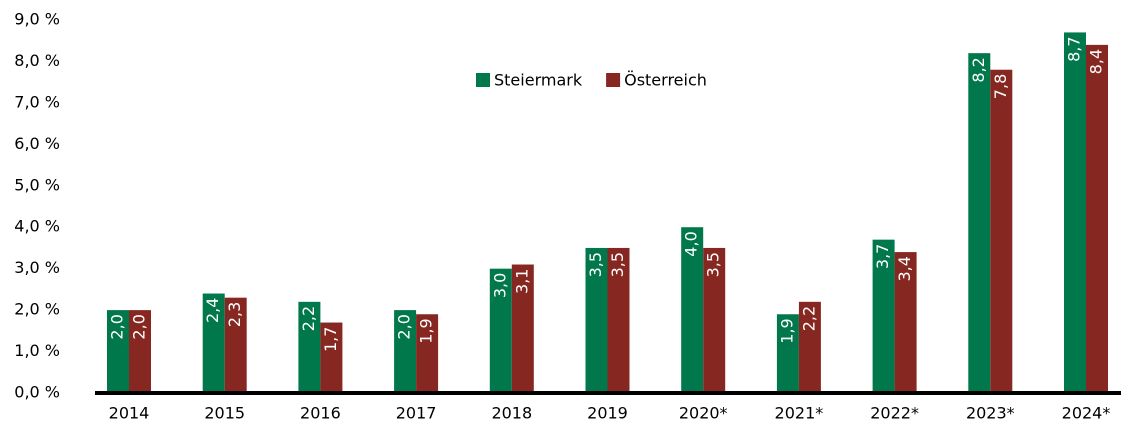 This screenshot has width=1121, height=430. Describe the element at coordinates (330, 339) in the screenshot. I see `value-label: 1,7` at that location.